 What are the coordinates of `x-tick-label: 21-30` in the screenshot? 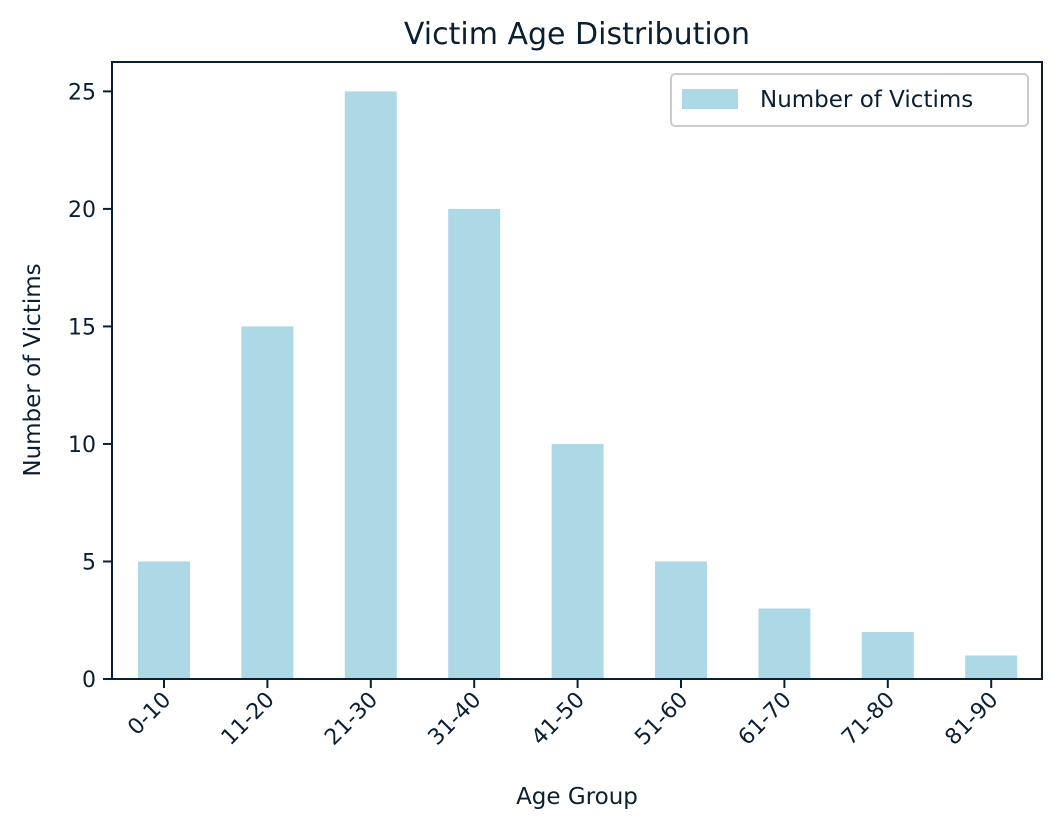 It's located at (351, 719).